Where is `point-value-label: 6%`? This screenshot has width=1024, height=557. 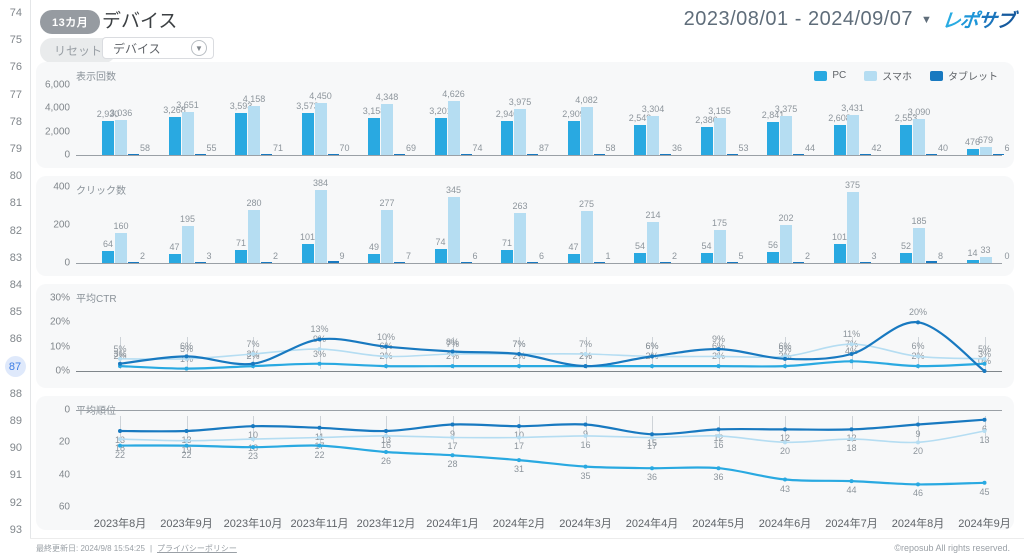
point-value-label: 6% is located at coordinates (918, 346).